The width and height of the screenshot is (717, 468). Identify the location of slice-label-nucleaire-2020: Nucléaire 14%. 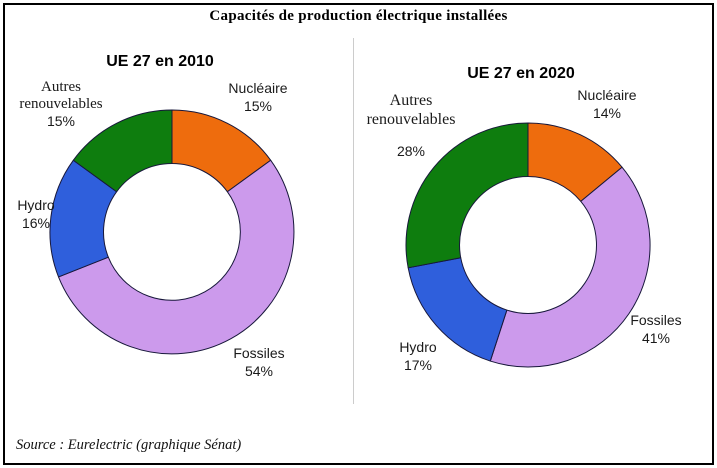
(606, 104).